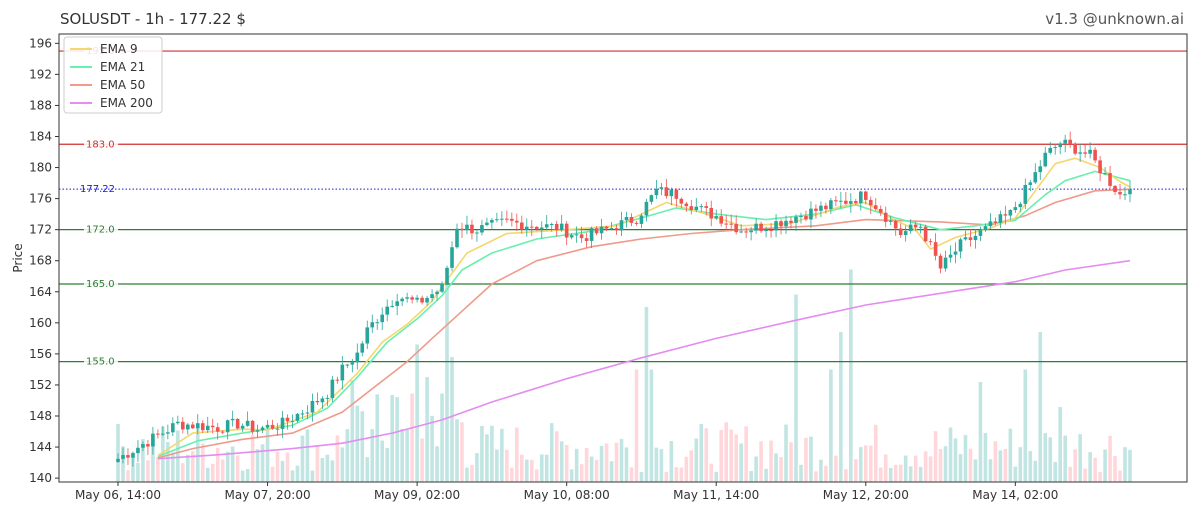 This screenshot has width=1200, height=514. Describe the element at coordinates (101, 283) in the screenshot. I see `level-label-bg` at that location.